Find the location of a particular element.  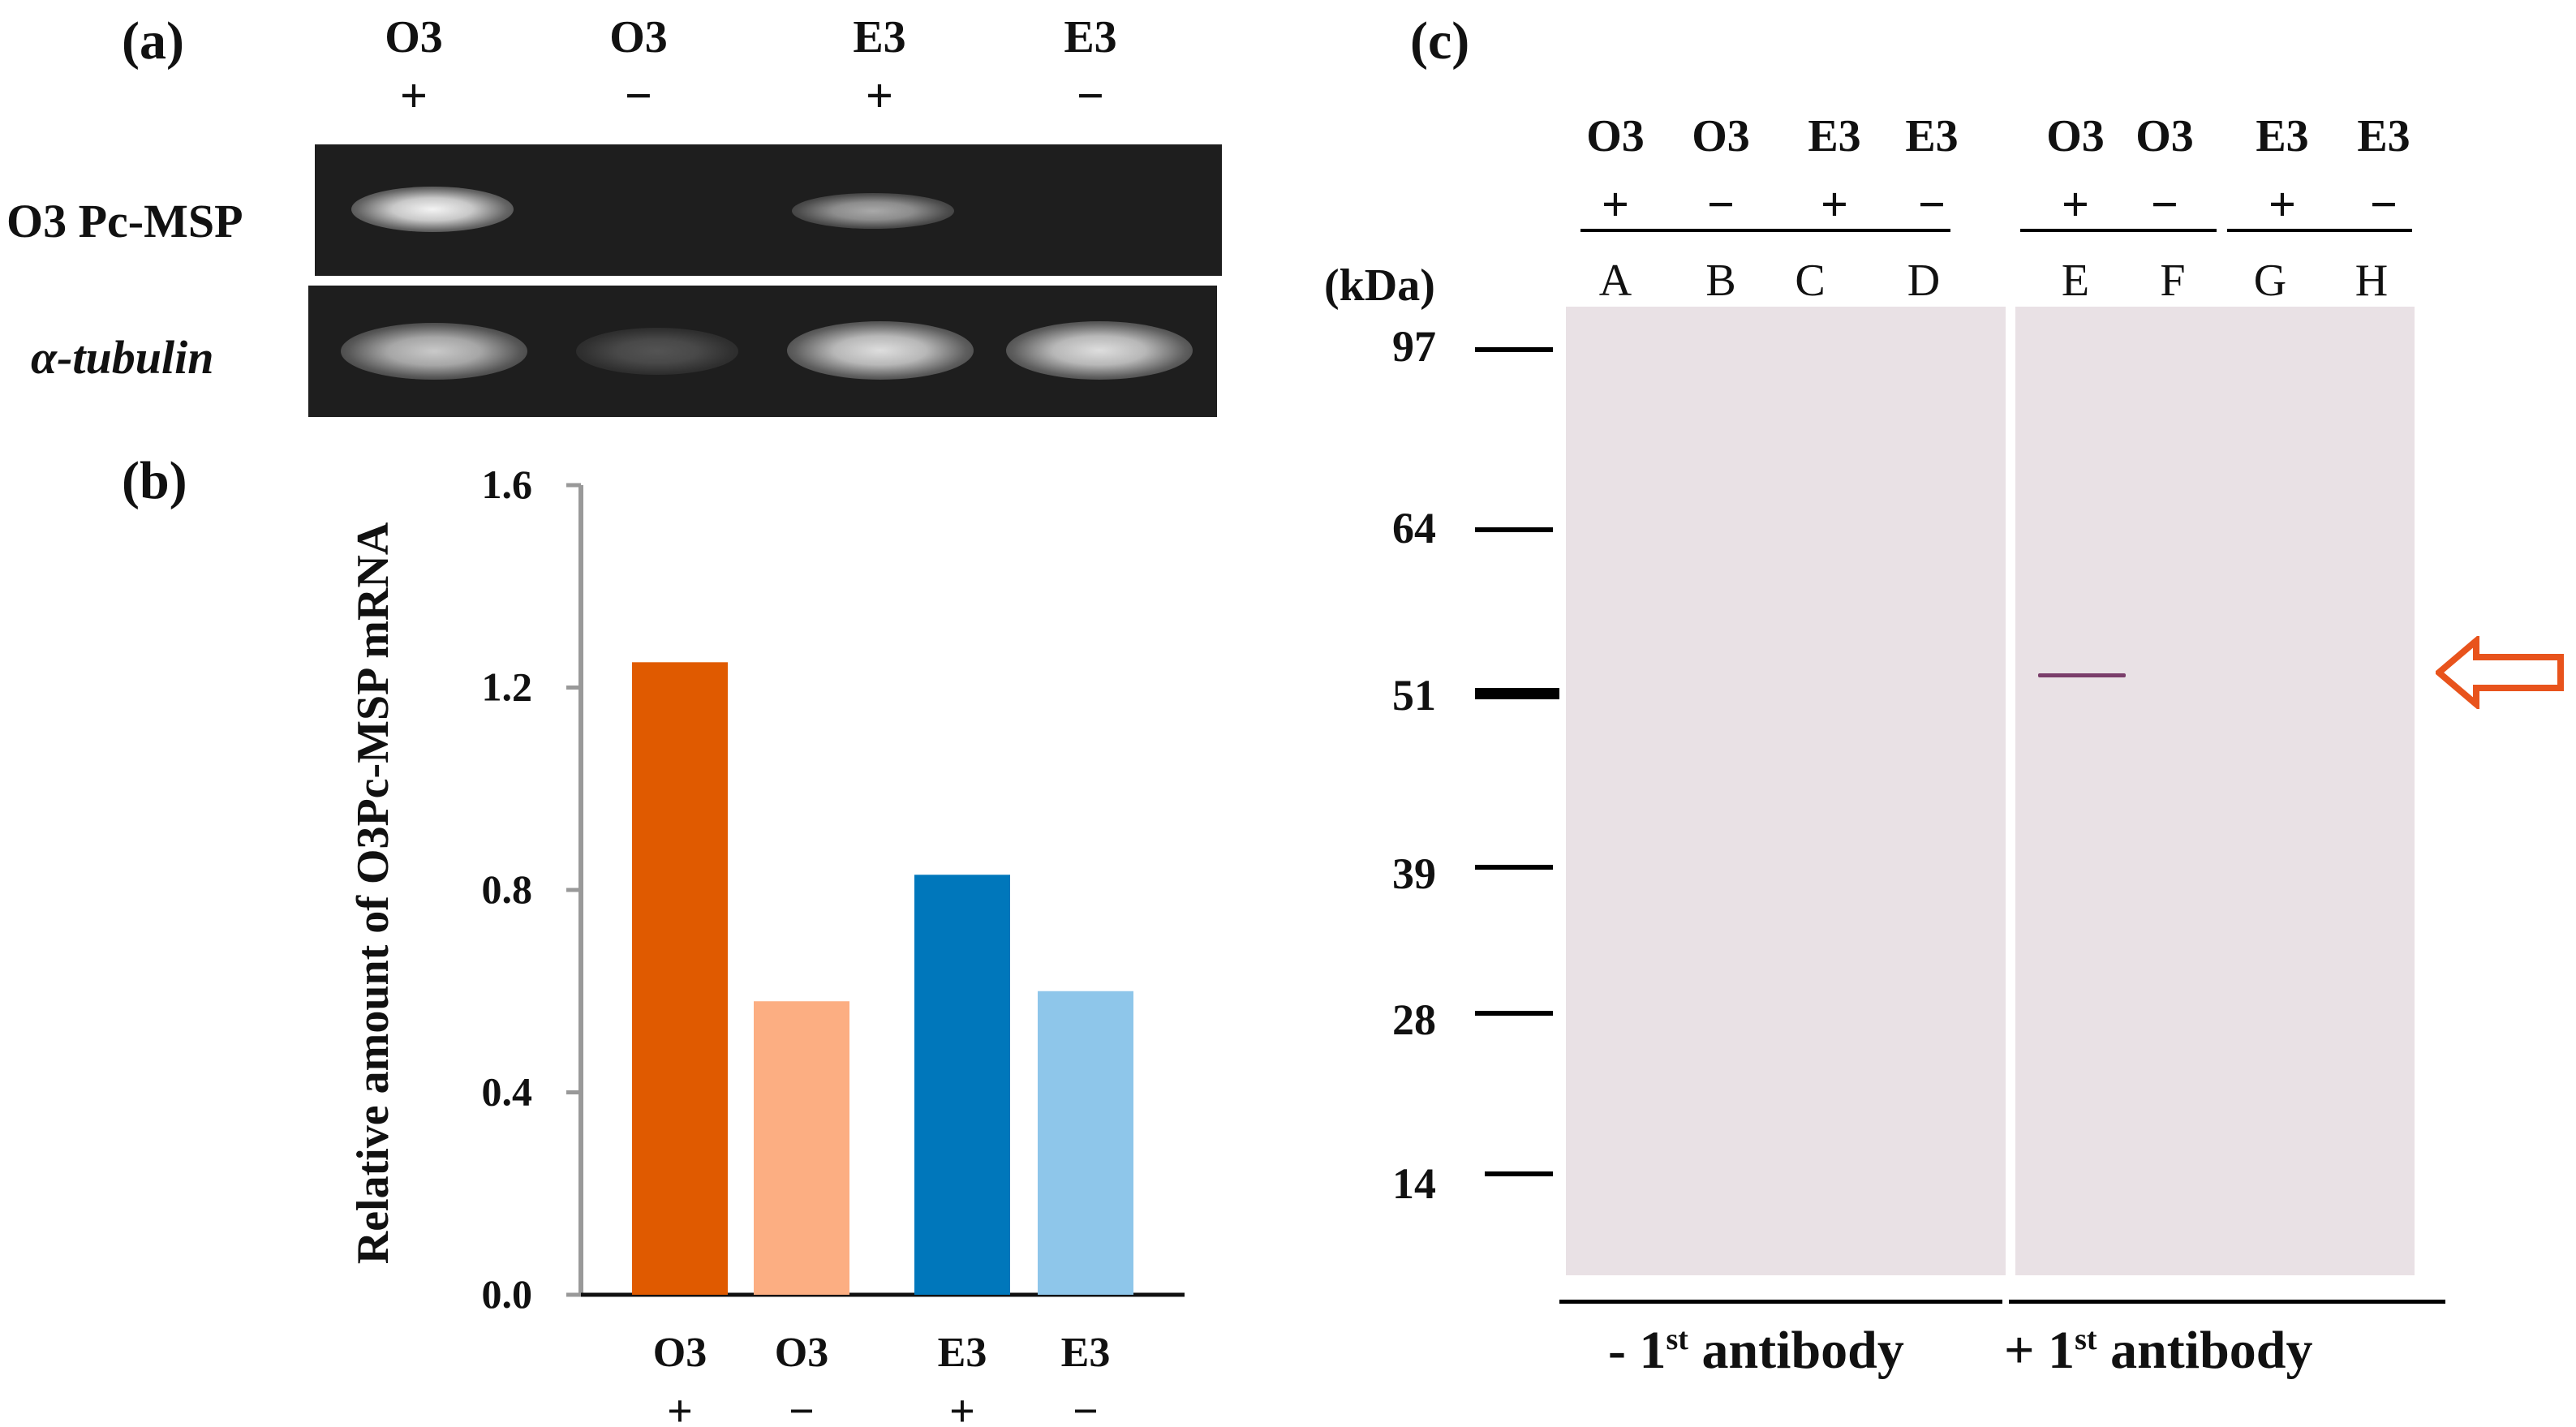

wb-group-label-plus-antibody: + 1st antibody is located at coordinates (2158, 1351).